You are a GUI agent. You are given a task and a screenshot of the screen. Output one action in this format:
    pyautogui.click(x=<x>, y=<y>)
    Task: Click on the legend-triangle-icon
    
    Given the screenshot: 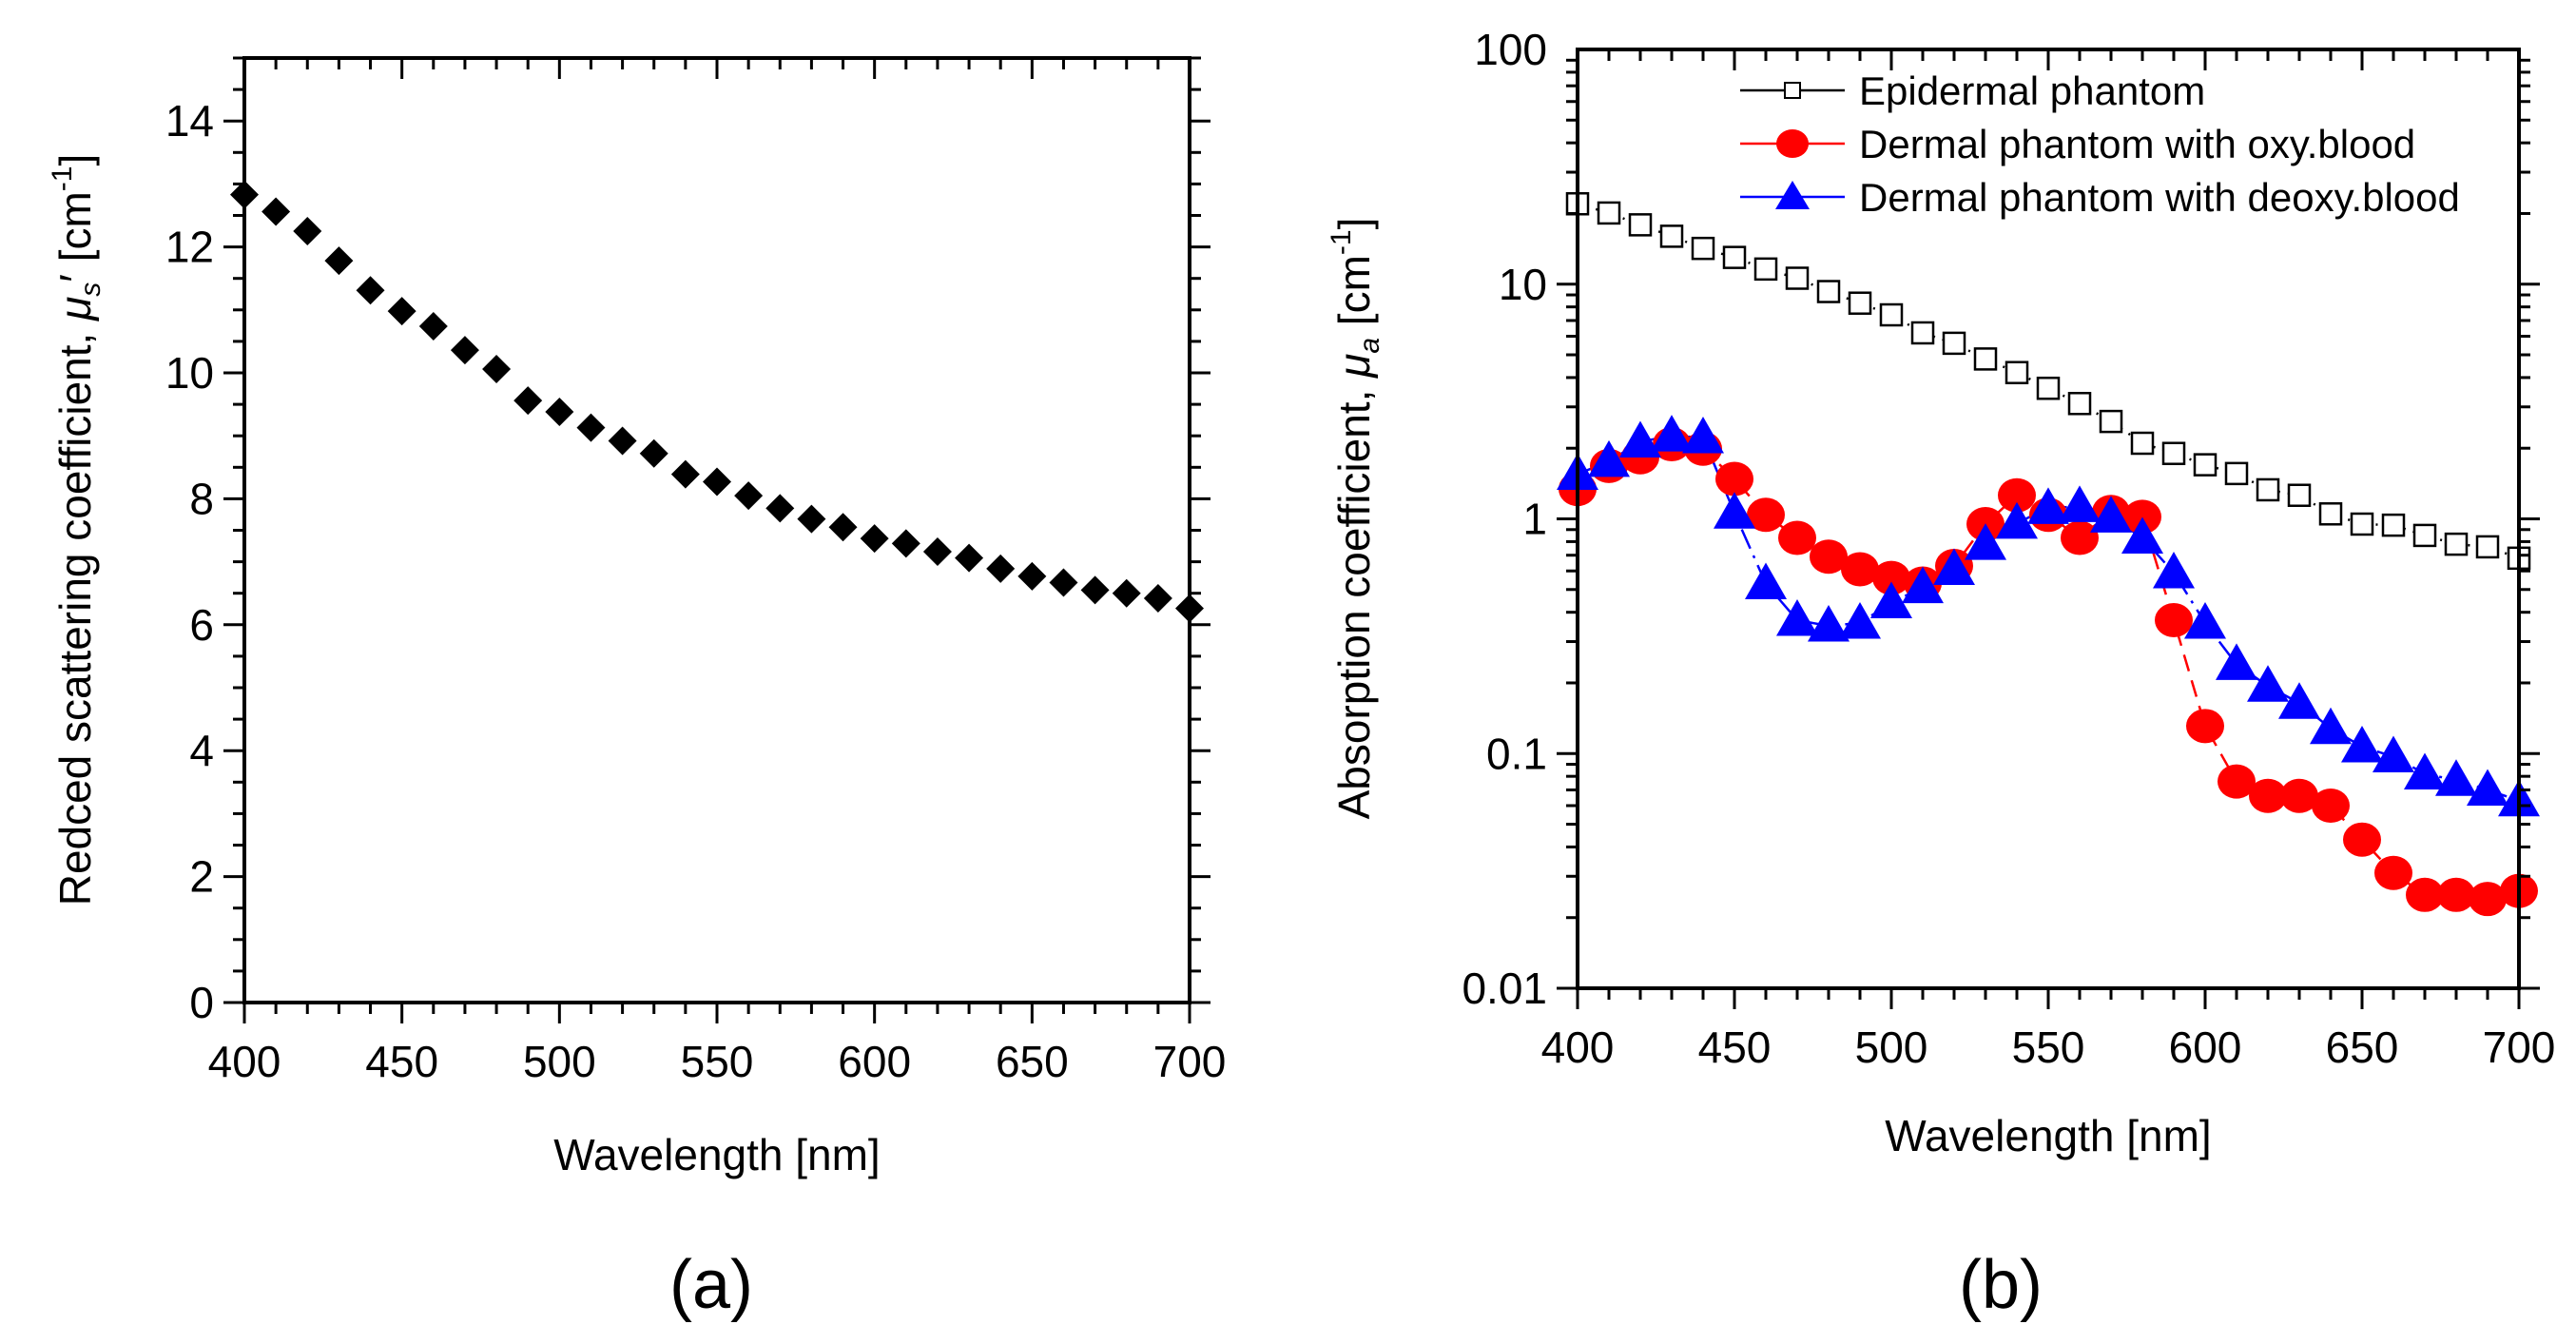 What is the action you would take?
    pyautogui.click(x=1792, y=195)
    